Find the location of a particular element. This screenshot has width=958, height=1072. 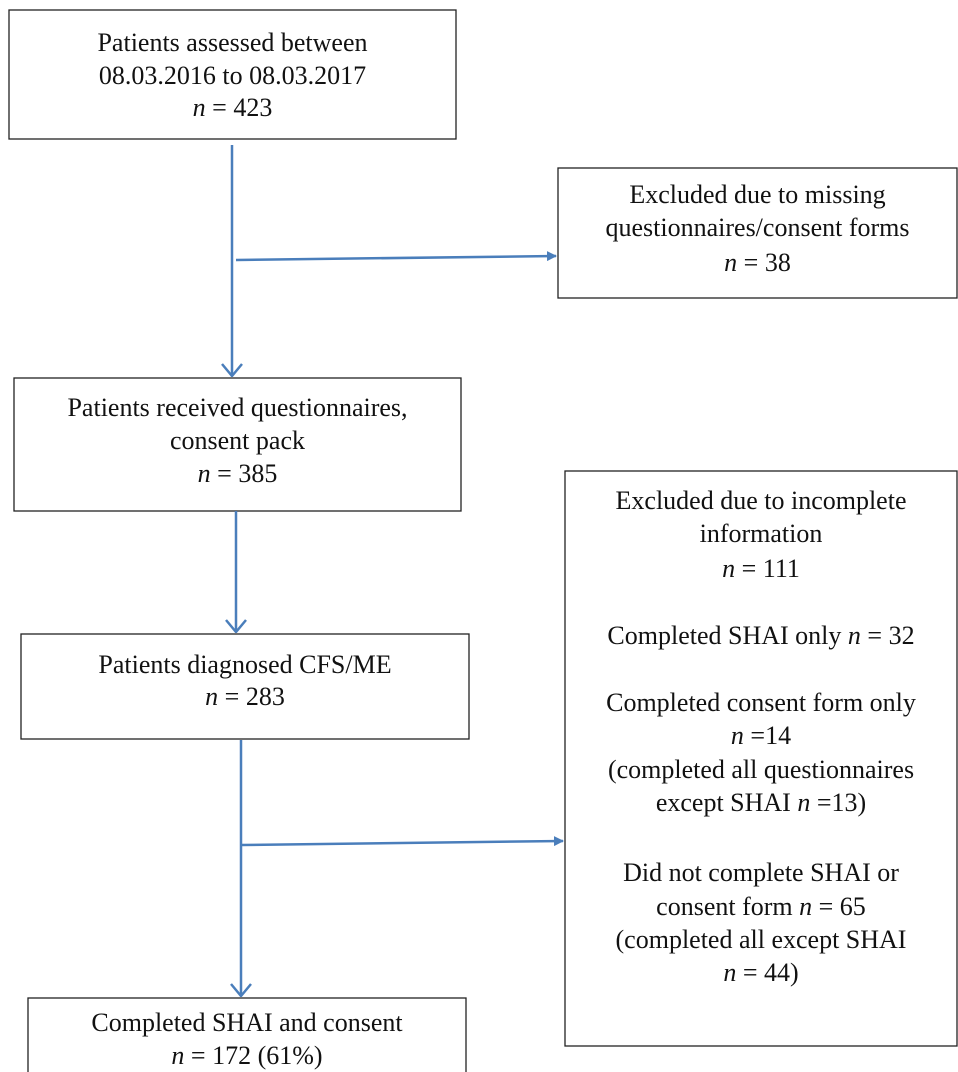

text-run: = 423 is located at coordinates (239, 107).